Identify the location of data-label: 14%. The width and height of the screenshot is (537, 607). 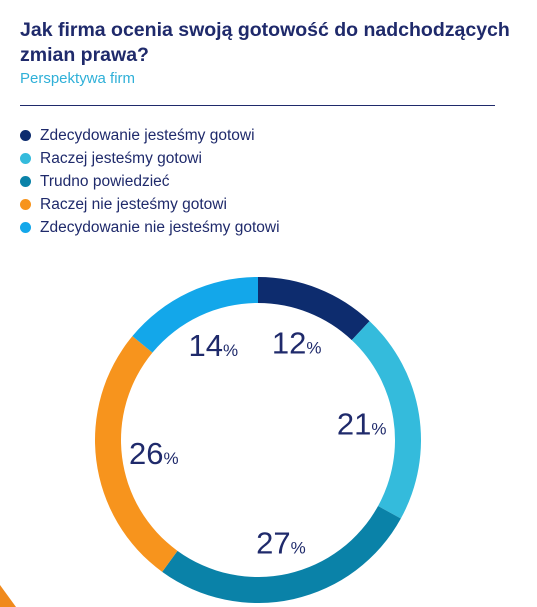
(213, 345).